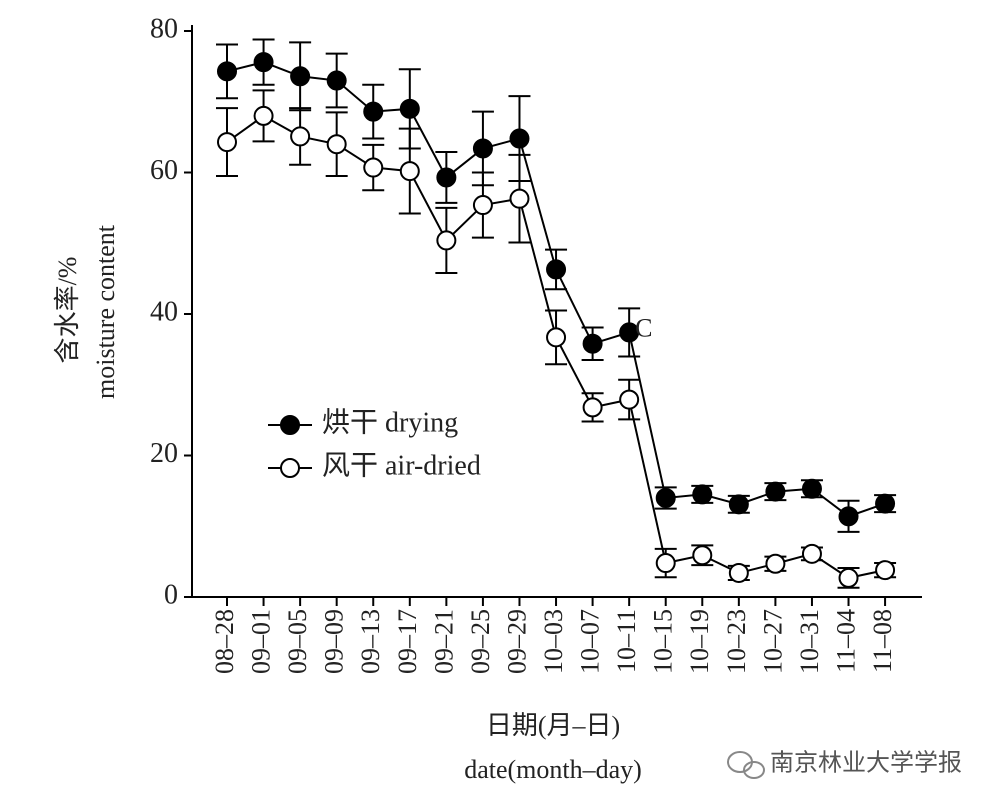 This screenshot has height=808, width=1000. Describe the element at coordinates (164, 453) in the screenshot. I see `y-tick-label: 20` at that location.